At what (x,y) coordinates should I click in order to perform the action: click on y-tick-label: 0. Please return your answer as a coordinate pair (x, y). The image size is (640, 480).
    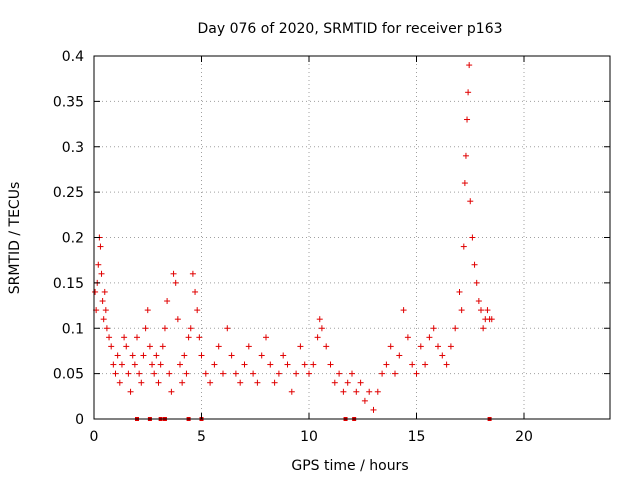
    Looking at the image, I should click on (79, 420).